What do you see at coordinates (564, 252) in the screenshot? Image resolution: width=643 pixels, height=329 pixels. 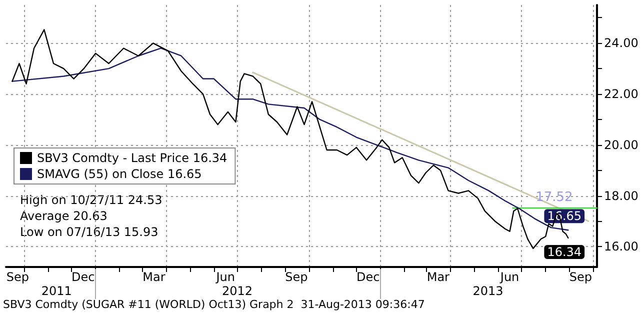 I see `data-label: 16.34` at bounding box center [564, 252].